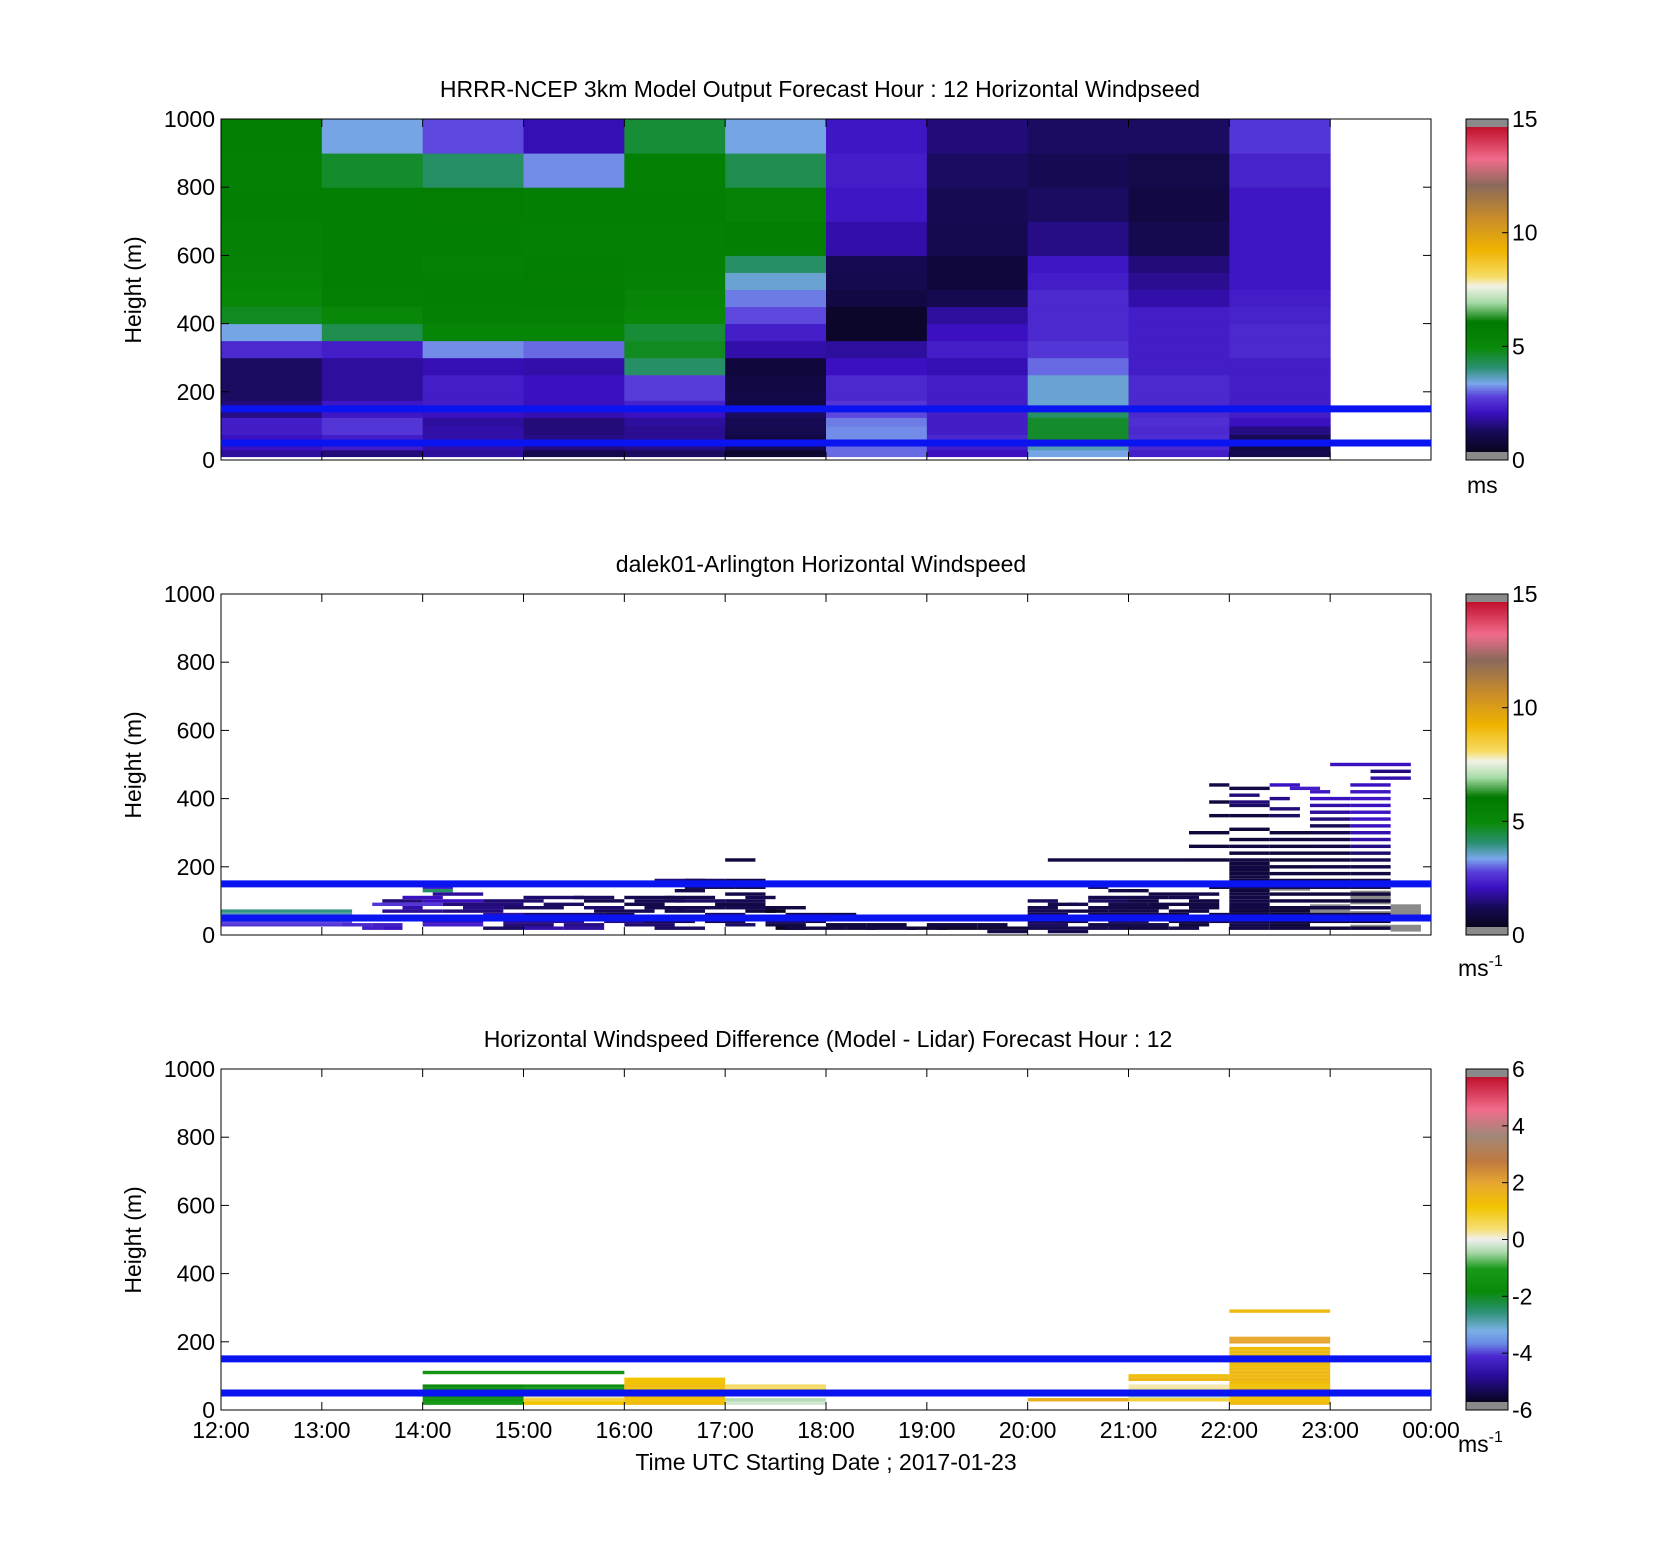 Image resolution: width=1680 pixels, height=1561 pixels. What do you see at coordinates (1518, 935) in the screenshot?
I see `colorbar-tick-label: 0` at bounding box center [1518, 935].